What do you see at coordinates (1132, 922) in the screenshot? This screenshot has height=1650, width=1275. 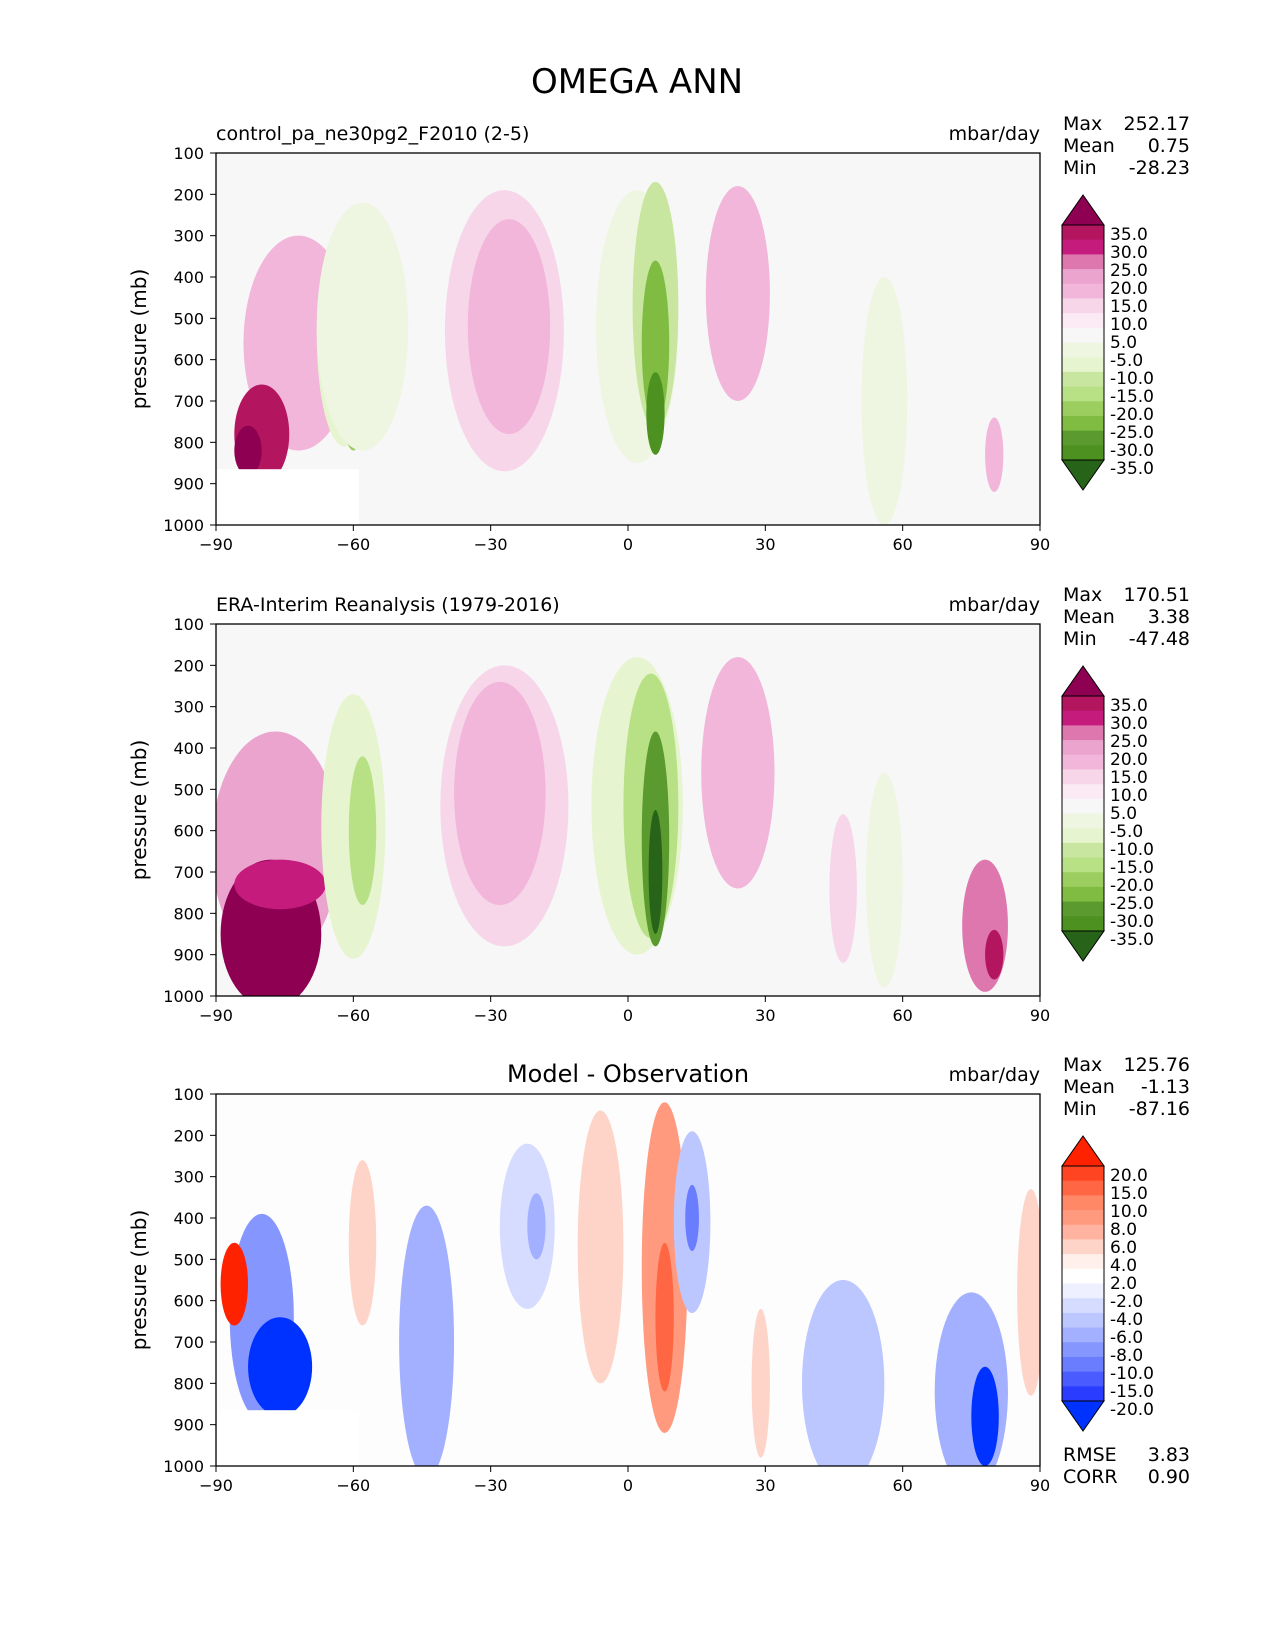 I see `colorbar-label: -30.0` at bounding box center [1132, 922].